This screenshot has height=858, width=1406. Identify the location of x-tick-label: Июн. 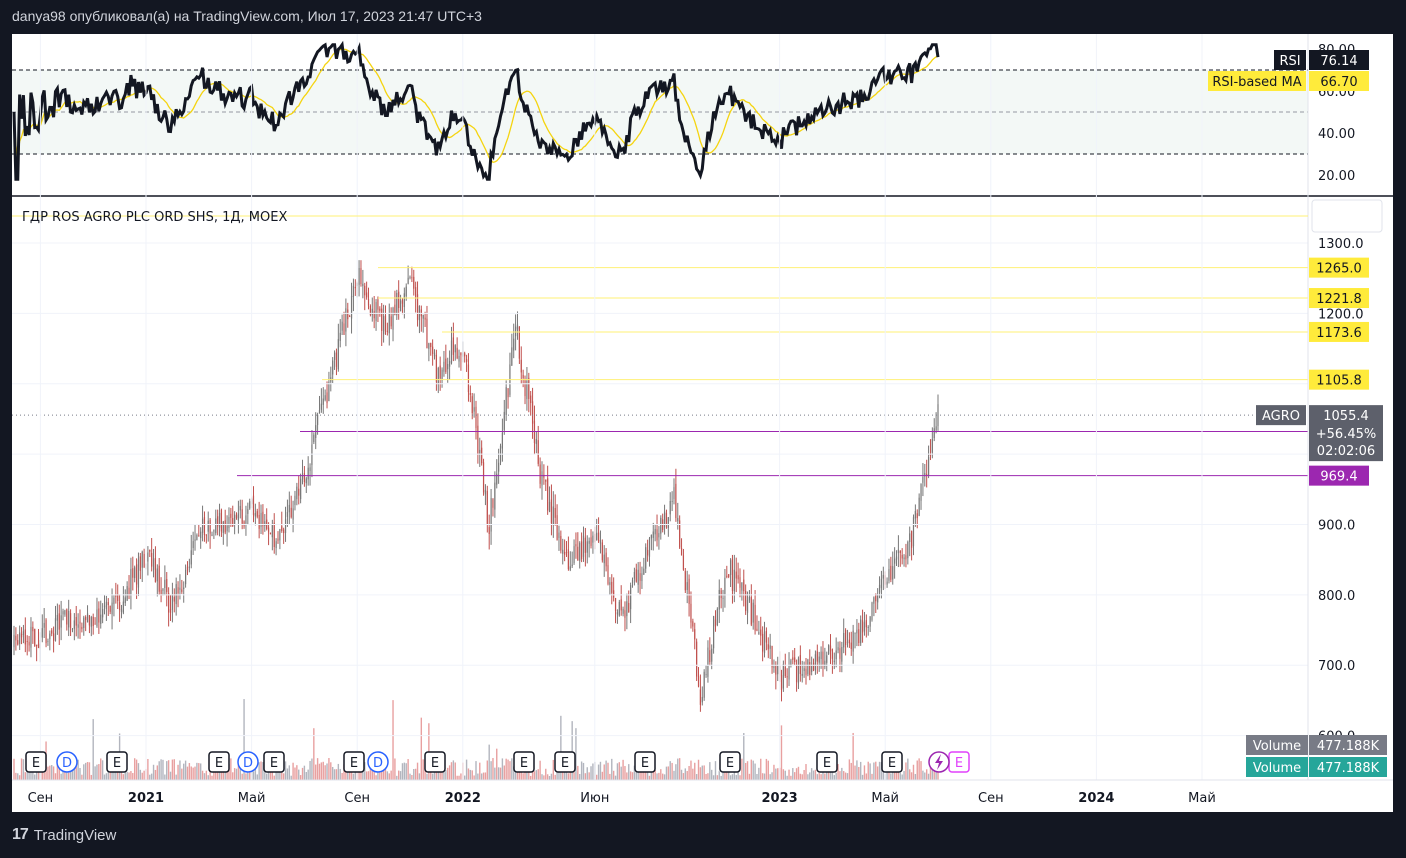
(594, 798).